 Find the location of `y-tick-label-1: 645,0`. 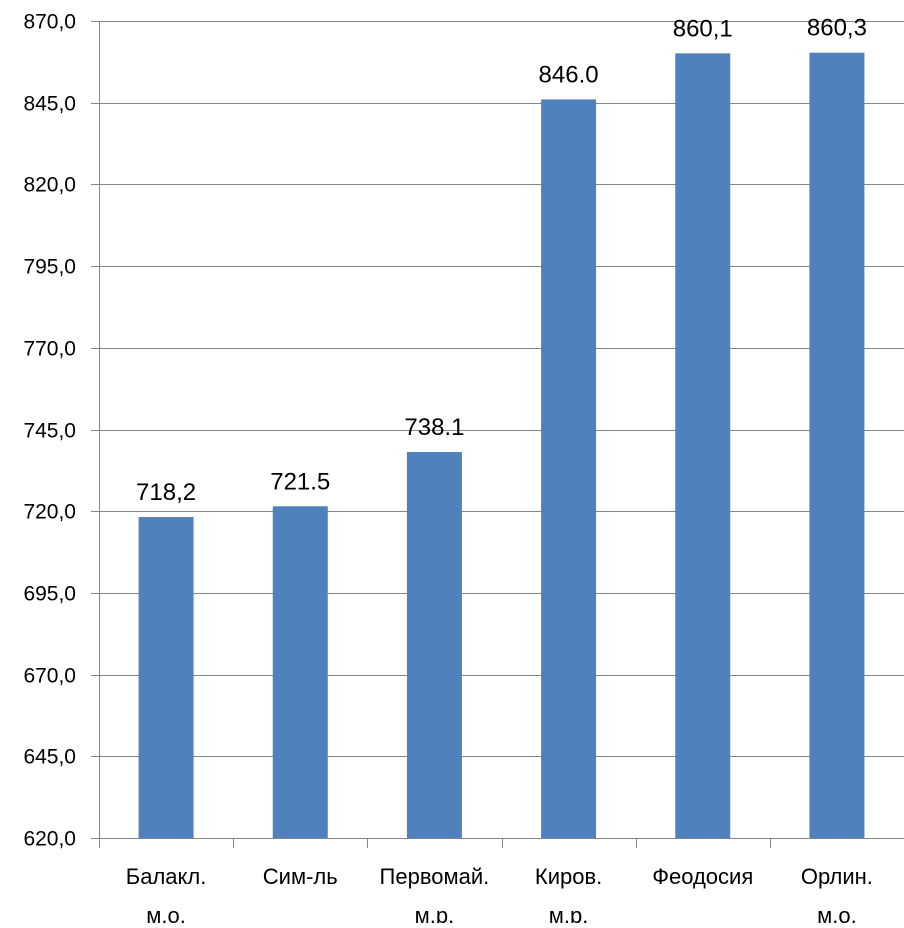

y-tick-label-1: 645,0 is located at coordinates (49, 757).